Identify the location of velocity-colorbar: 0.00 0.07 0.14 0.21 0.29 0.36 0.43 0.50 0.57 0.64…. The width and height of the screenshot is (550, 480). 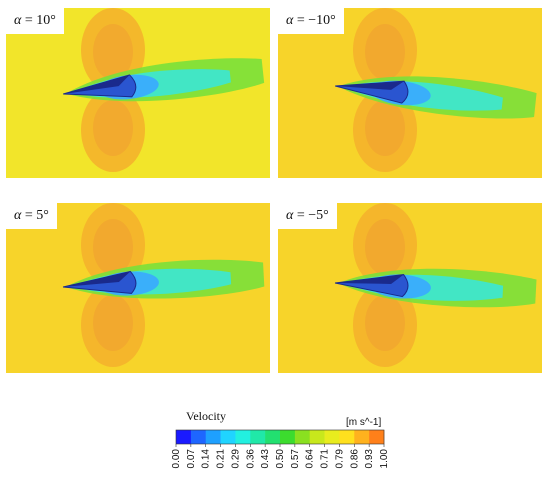
(280, 449).